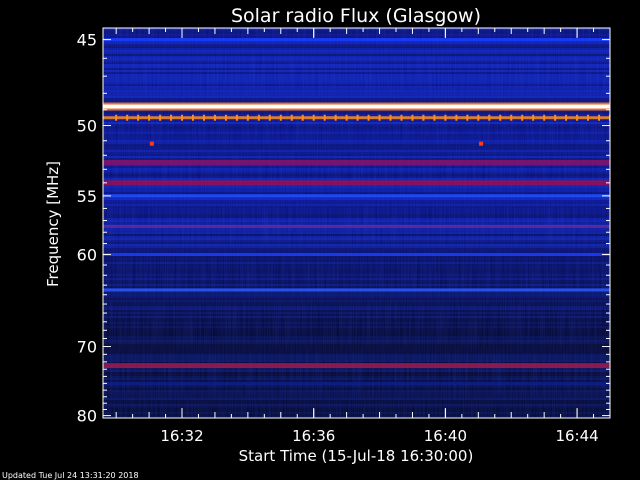 Image resolution: width=640 pixels, height=480 pixels. I want to click on y-tick-label: 60, so click(87, 254).